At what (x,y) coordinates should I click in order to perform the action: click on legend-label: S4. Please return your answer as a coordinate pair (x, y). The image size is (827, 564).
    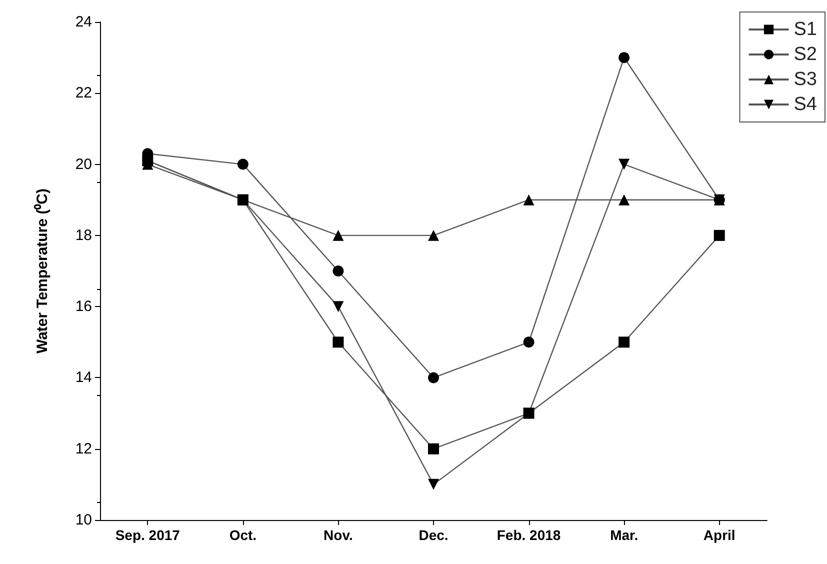
    Looking at the image, I should click on (806, 104).